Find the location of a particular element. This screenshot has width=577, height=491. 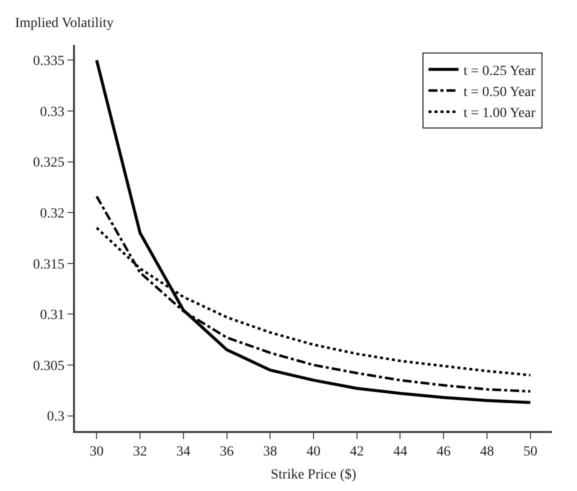

x-tick-label: 36 is located at coordinates (227, 452).